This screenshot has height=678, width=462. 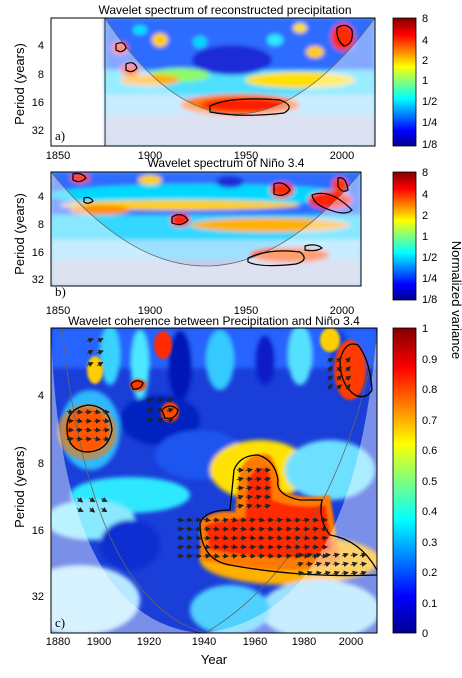 What do you see at coordinates (429, 543) in the screenshot?
I see `colorbar-tick: 0.3` at bounding box center [429, 543].